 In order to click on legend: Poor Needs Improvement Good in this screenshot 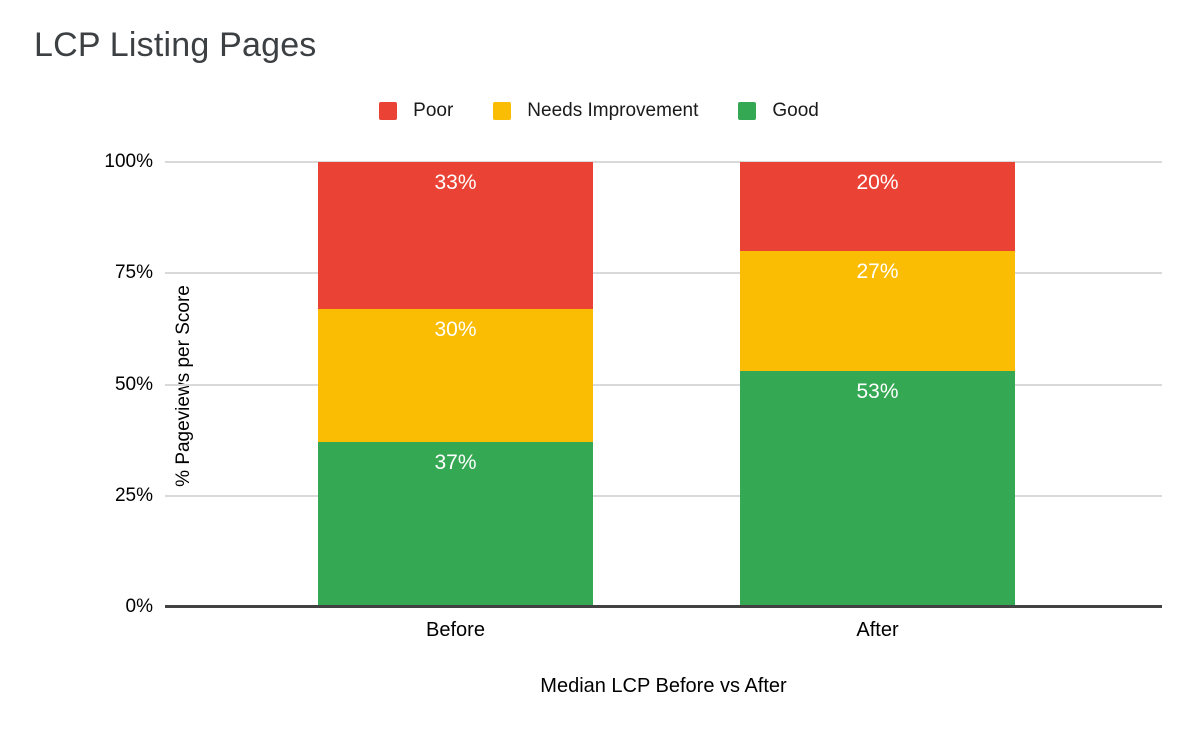, I will do `click(599, 111)`.